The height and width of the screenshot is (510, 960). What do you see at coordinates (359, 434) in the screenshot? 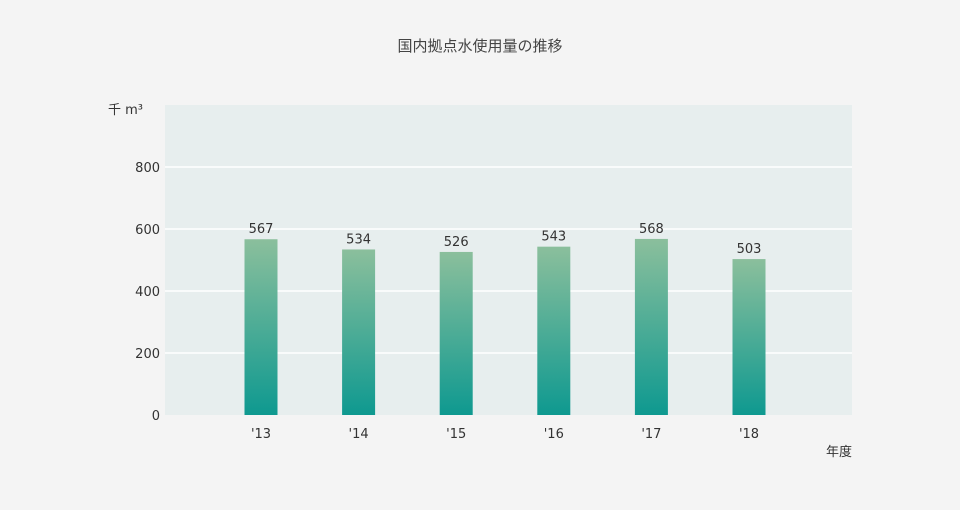
I see `x-tick-label: '14` at bounding box center [359, 434].